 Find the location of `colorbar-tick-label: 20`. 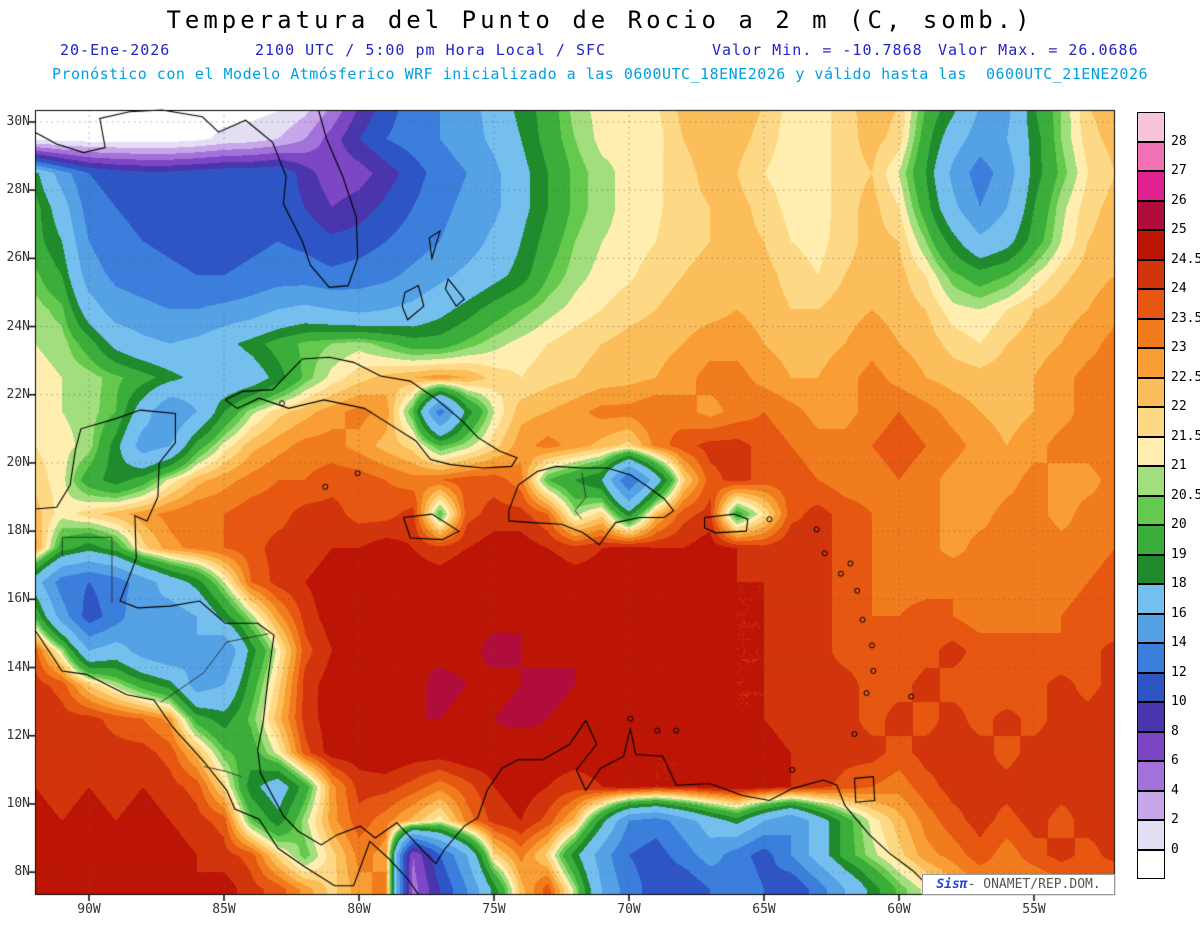

colorbar-tick-label: 20 is located at coordinates (1179, 524).